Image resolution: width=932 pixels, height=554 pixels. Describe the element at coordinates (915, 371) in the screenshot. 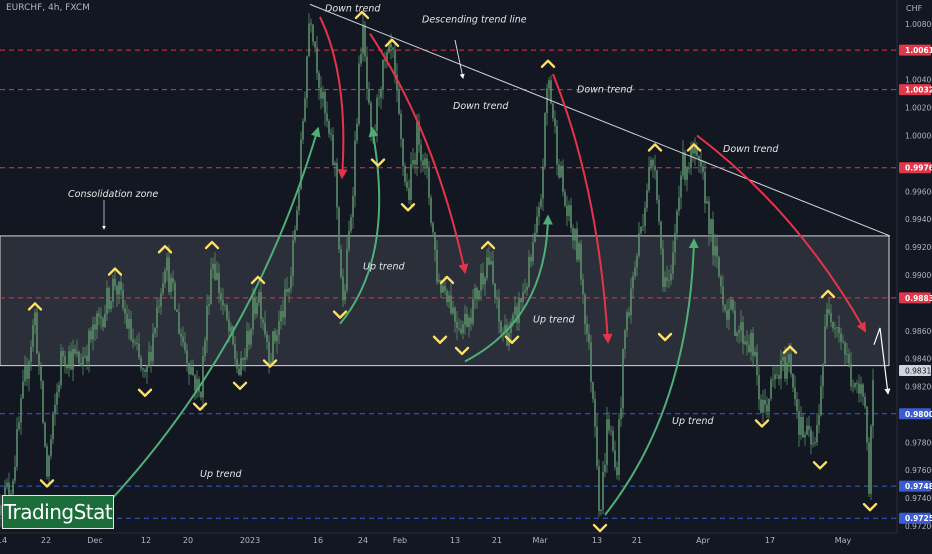

I see `current-price-tag` at that location.